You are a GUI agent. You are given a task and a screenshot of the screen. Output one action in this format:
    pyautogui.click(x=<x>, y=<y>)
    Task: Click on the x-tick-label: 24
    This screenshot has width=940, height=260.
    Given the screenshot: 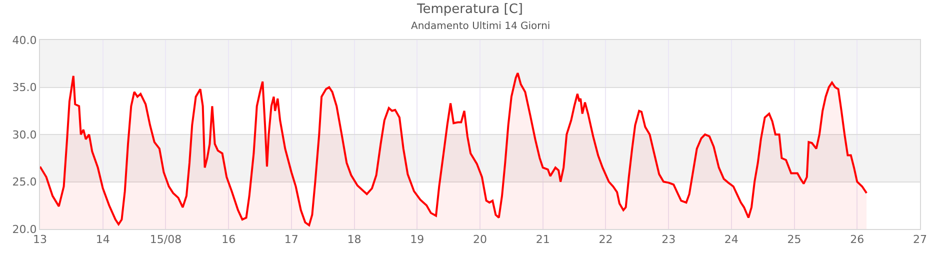 What is the action you would take?
    pyautogui.click(x=731, y=239)
    